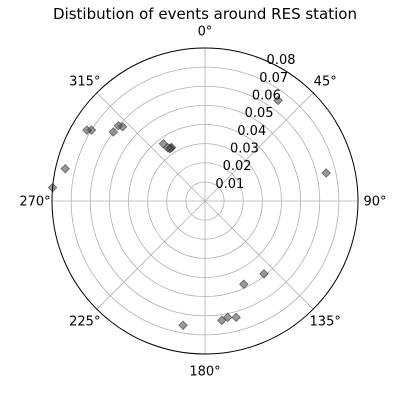 Image resolution: width=400 pixels, height=400 pixels. Describe the element at coordinates (84, 81) in the screenshot. I see `angle-tick-label-7: 315°` at that location.